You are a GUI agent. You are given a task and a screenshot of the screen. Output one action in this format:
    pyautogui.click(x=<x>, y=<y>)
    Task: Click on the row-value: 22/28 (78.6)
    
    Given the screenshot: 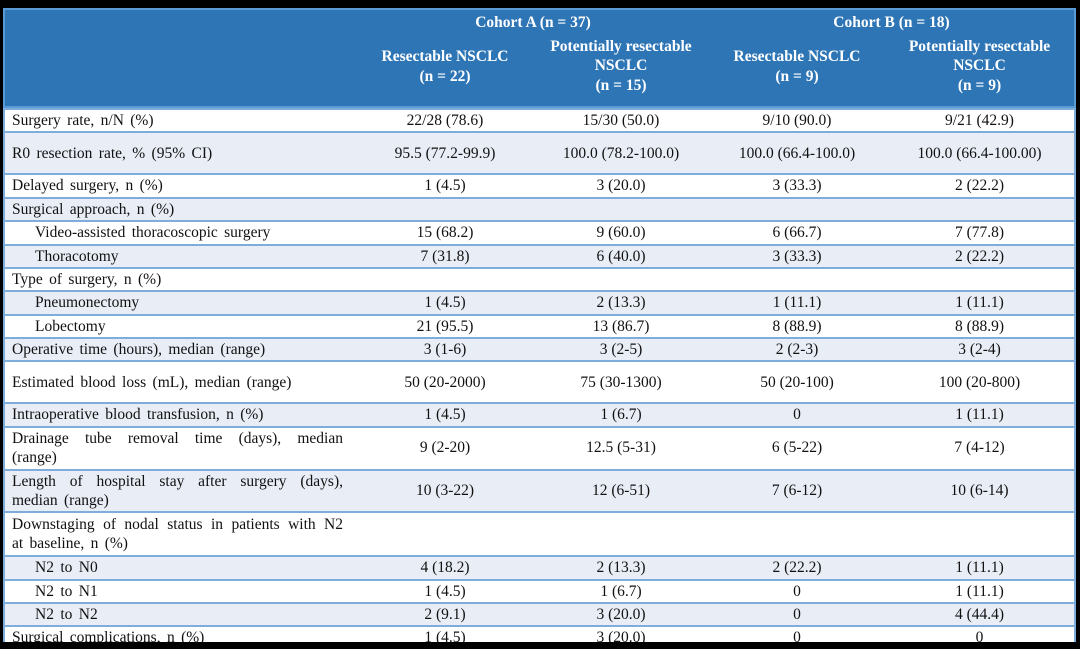 What is the action you would take?
    pyautogui.click(x=445, y=120)
    